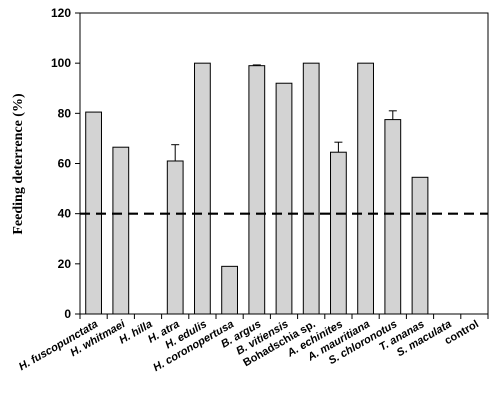 Image resolution: width=500 pixels, height=402 pixels. What do you see at coordinates (61, 63) in the screenshot?
I see `y-tick-label: 100` at bounding box center [61, 63].